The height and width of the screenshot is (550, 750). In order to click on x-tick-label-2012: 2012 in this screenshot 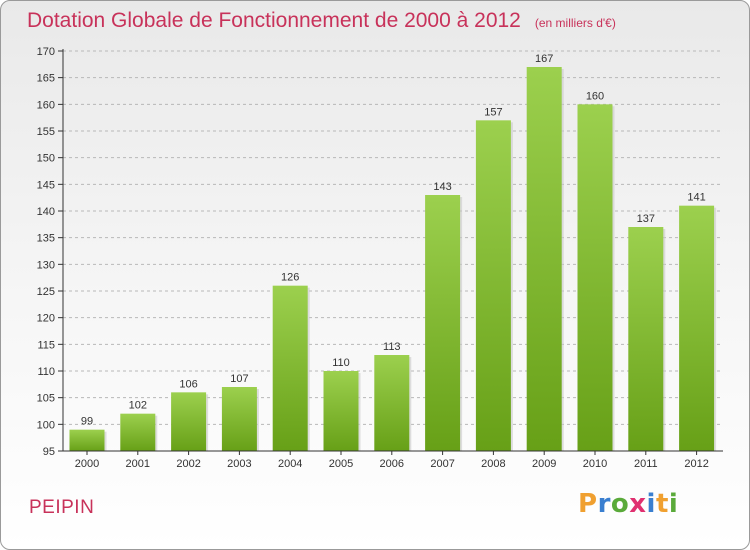, I will do `click(696, 464)`.